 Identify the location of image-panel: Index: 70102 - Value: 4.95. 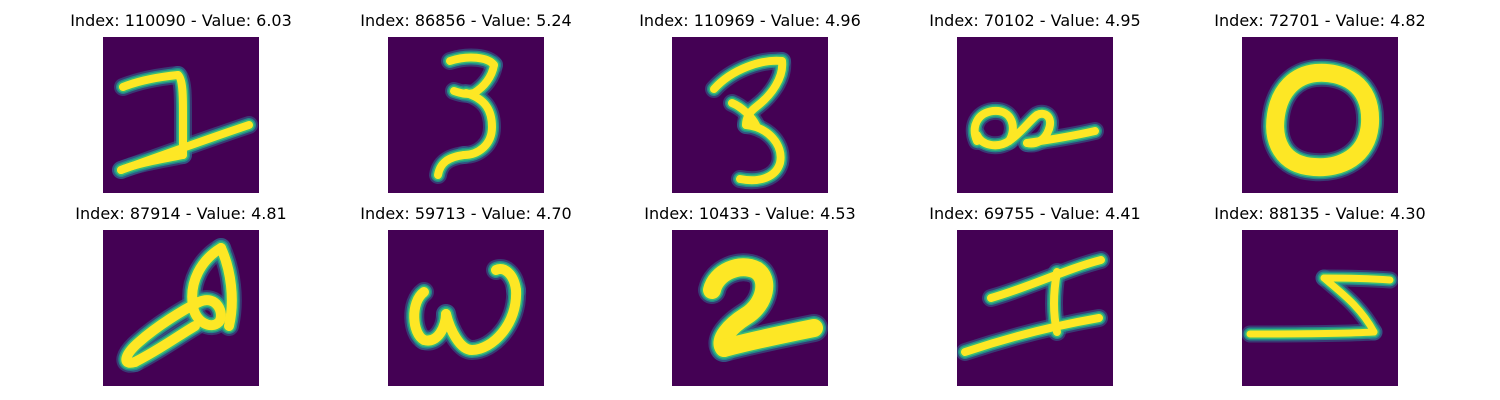
(1035, 102).